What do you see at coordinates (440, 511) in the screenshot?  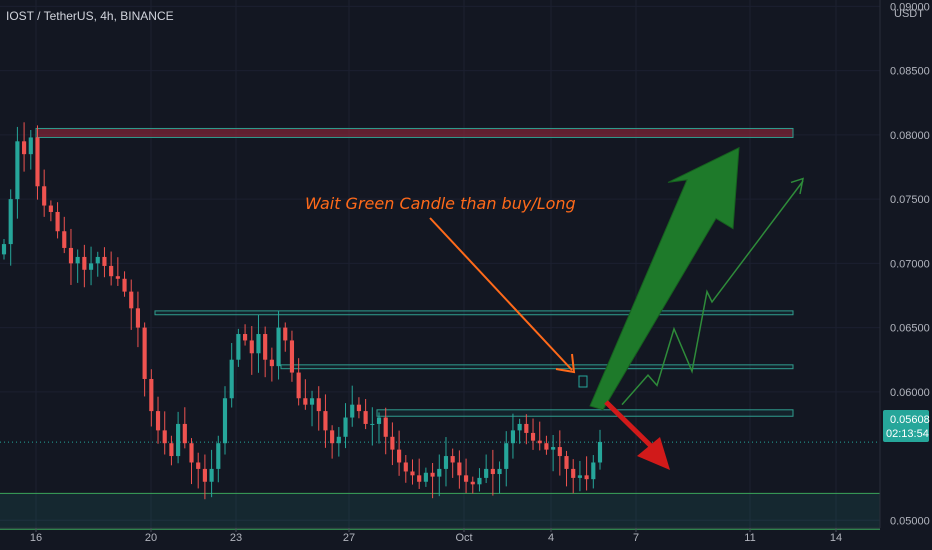 I see `support-zone` at bounding box center [440, 511].